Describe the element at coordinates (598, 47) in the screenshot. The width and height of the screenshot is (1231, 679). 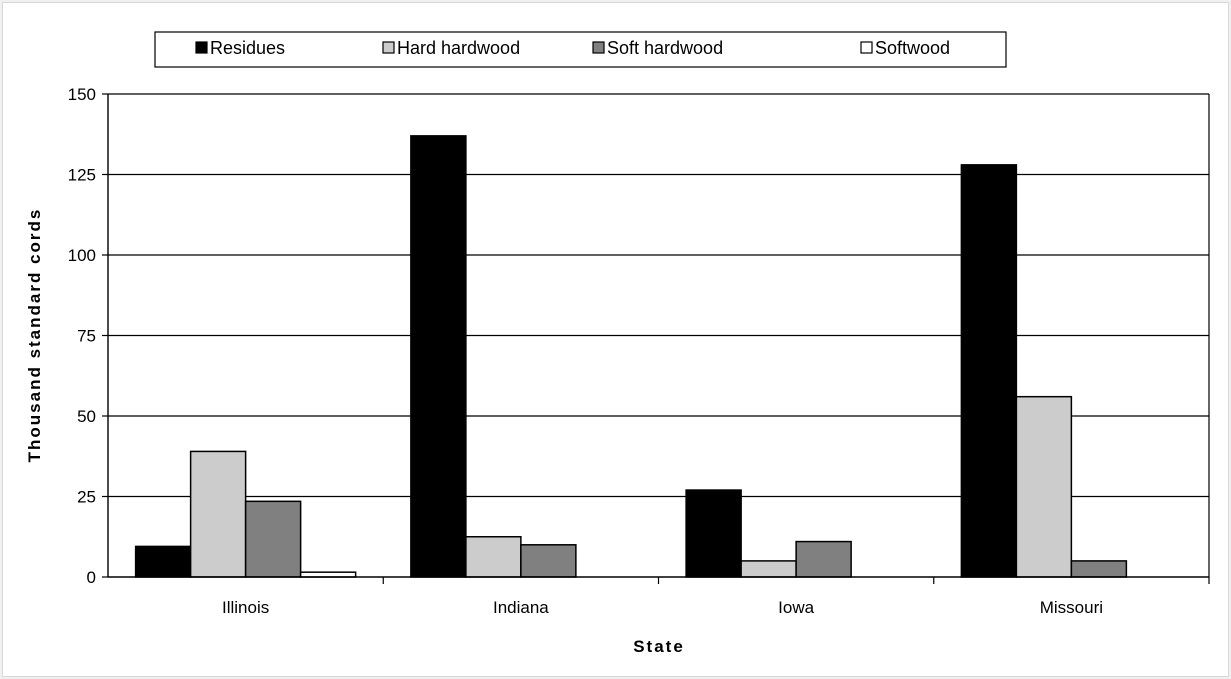
I see `legend-swatch-soft-hardwood` at that location.